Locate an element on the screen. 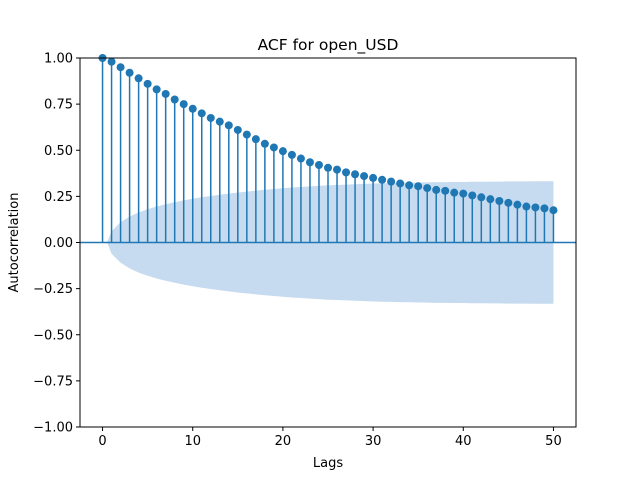 This screenshot has height=485, width=640. x-axis: 0 10 20 30 40 50 is located at coordinates (330, 438).